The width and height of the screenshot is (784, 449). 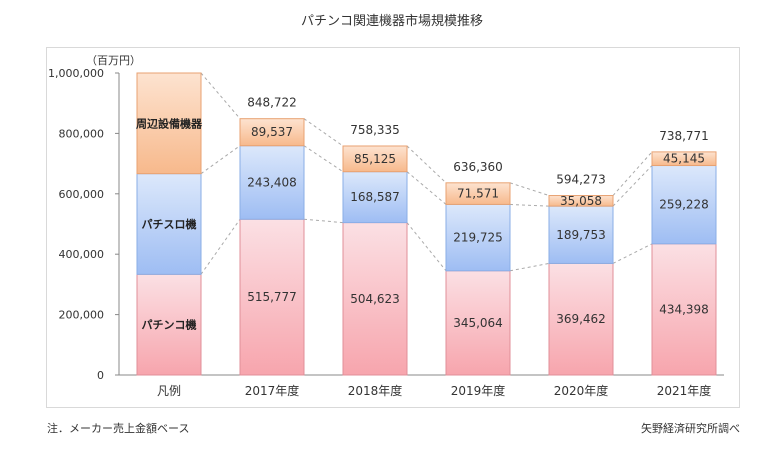 I want to click on y-axis-unit-label: （百万円）, so click(x=113, y=60).